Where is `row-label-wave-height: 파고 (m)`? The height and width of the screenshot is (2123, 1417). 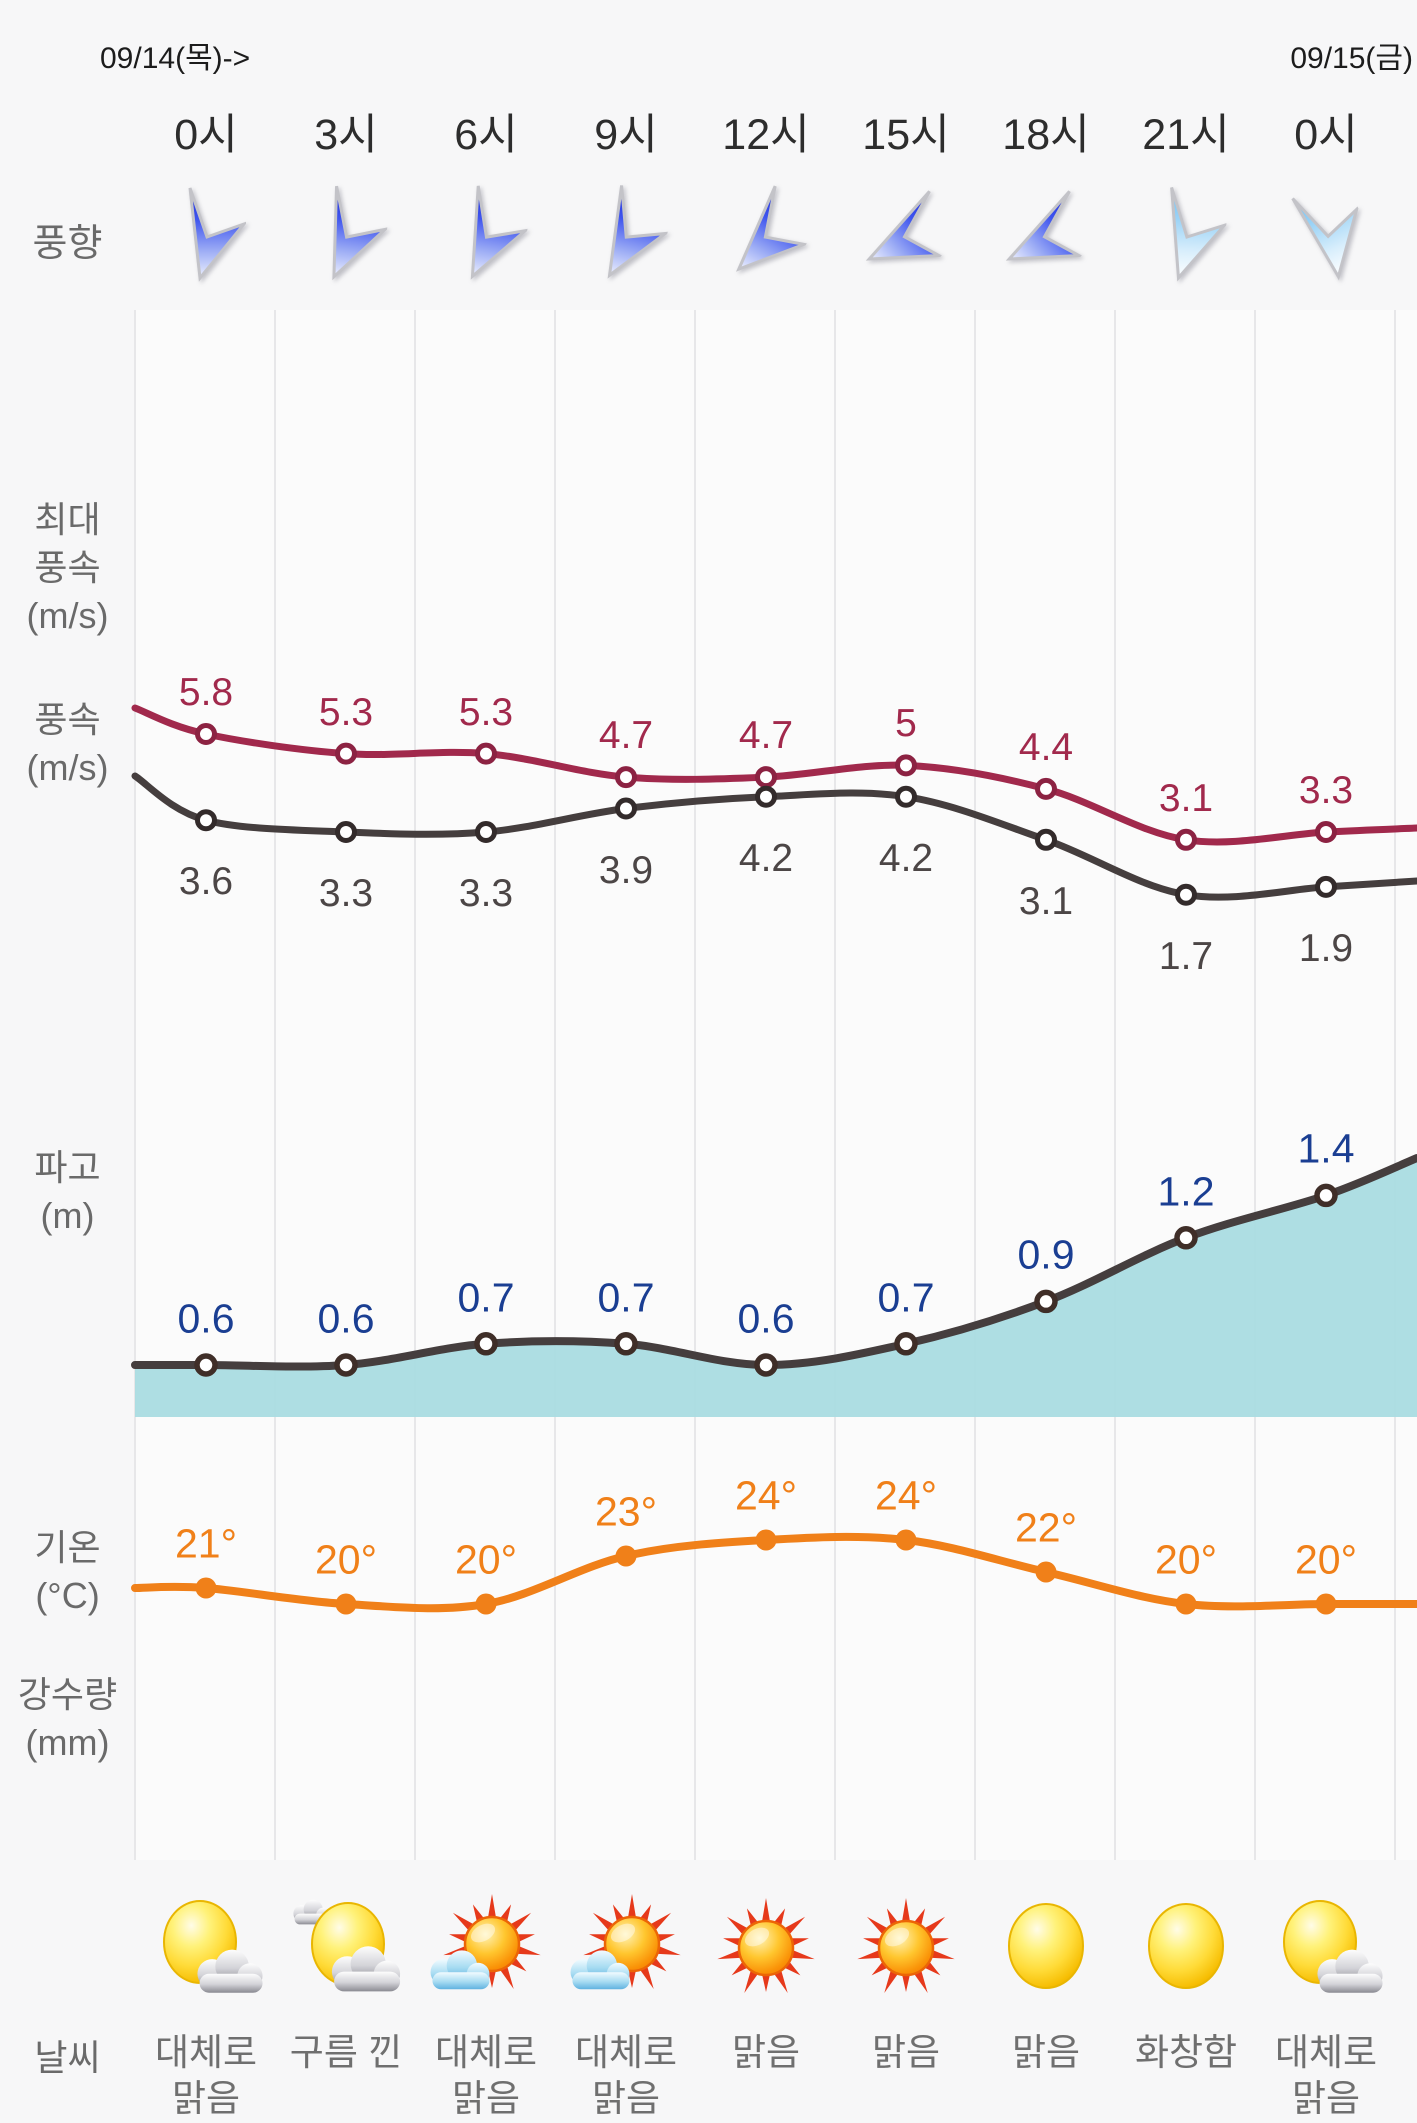 row-label-wave-height: 파고 (m) is located at coordinates (67, 1191).